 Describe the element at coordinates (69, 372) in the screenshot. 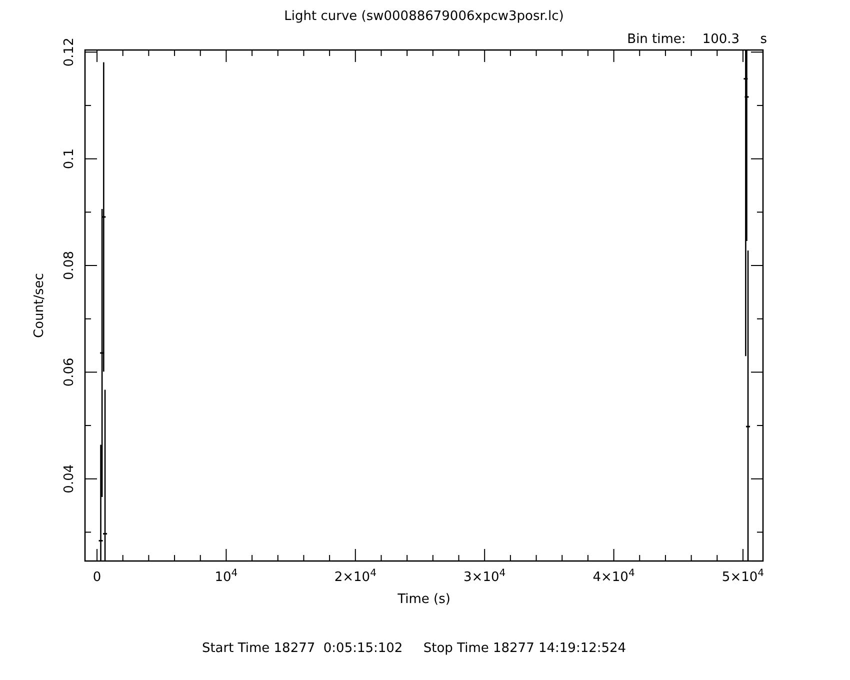

I see `y-tick-label: 0.06` at that location.